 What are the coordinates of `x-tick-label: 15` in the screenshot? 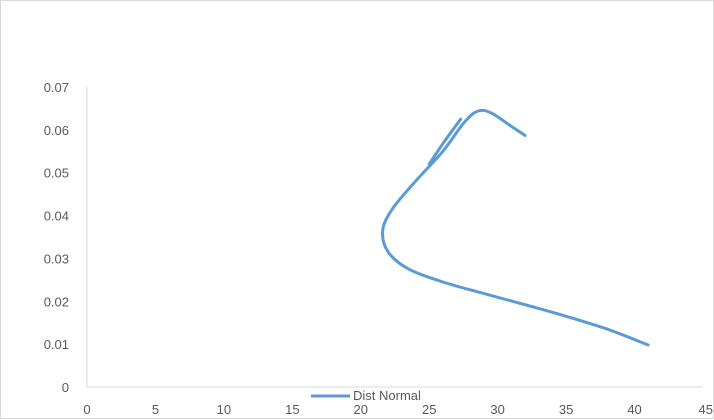 It's located at (292, 409).